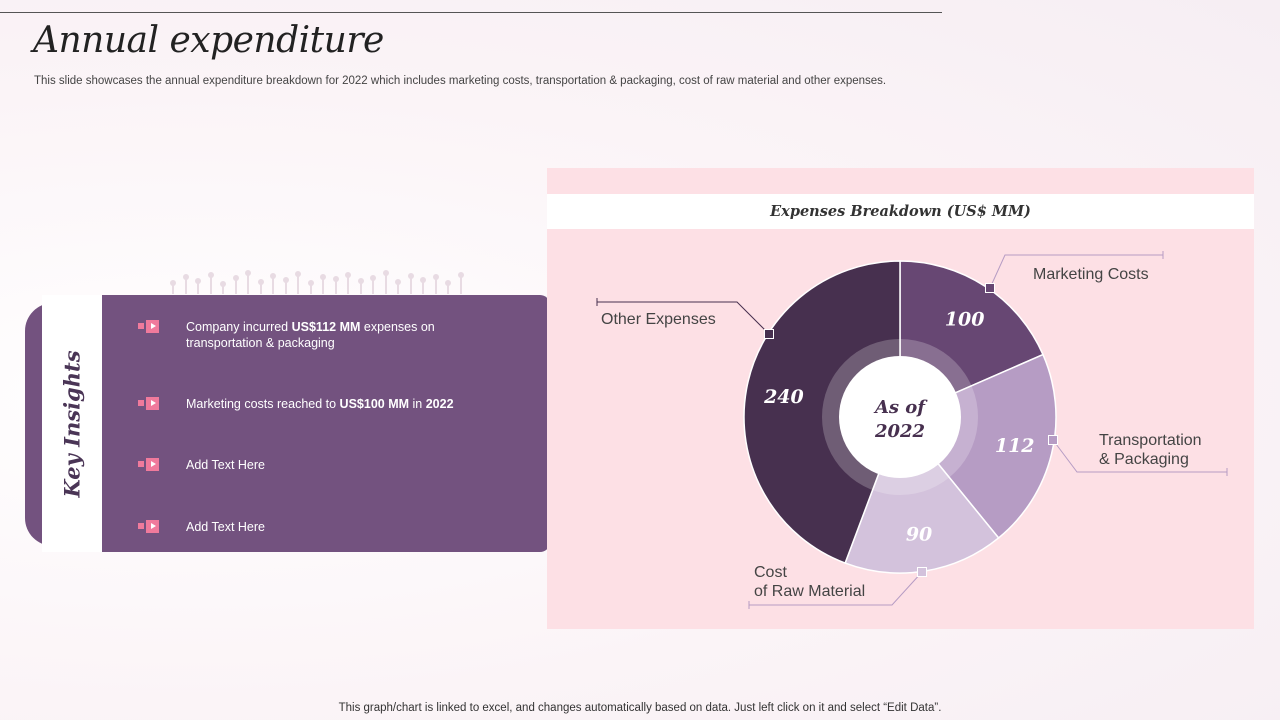  Describe the element at coordinates (208, 40) in the screenshot. I see `page-title: Annual expenditure` at that location.